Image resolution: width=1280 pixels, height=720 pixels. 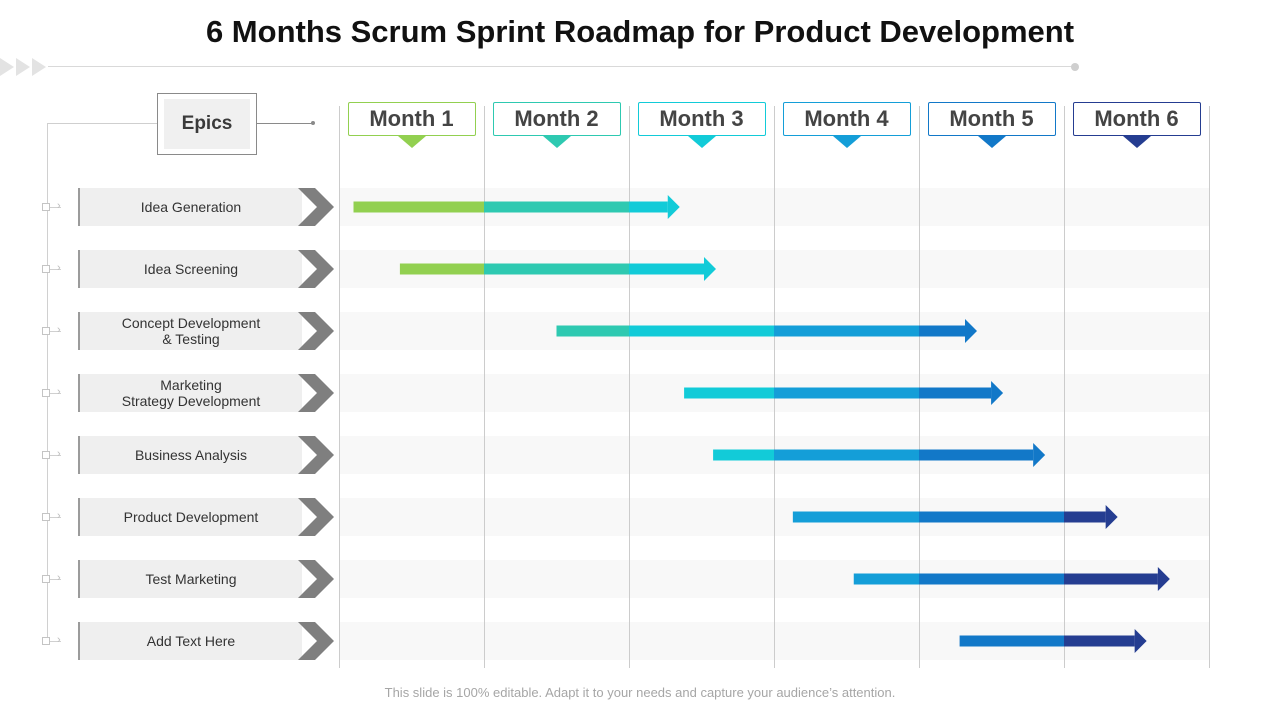 I want to click on month-header-5: Month 5, so click(x=991, y=119).